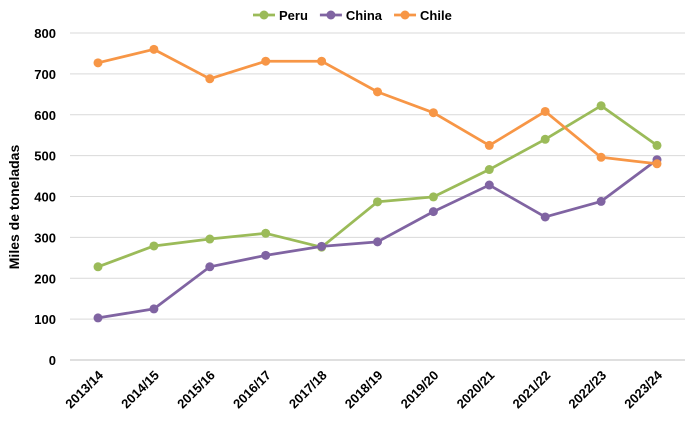 The width and height of the screenshot is (700, 431). What do you see at coordinates (196, 390) in the screenshot?
I see `x-tick-label: 2015/16` at bounding box center [196, 390].